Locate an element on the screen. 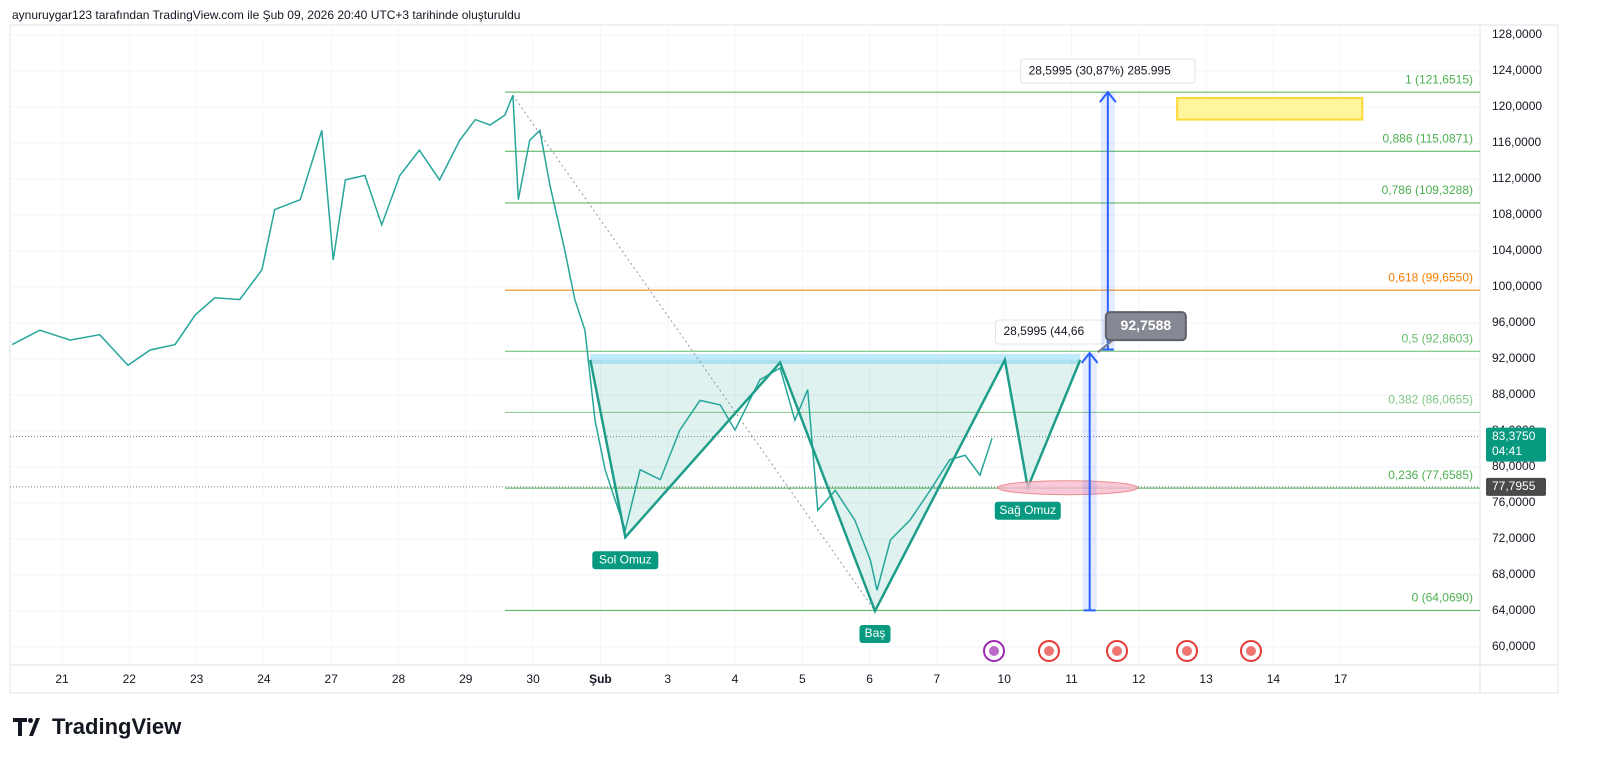  pattern-shade is located at coordinates (835, 485).